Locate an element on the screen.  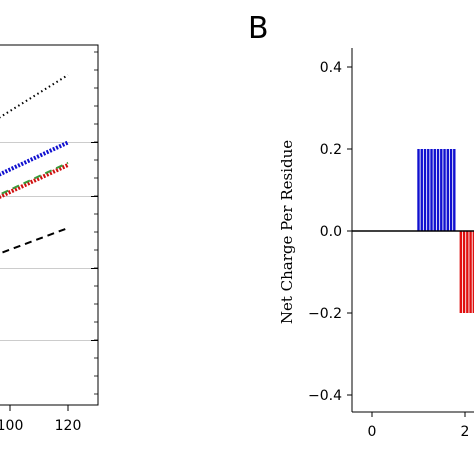
panel-a-lines is located at coordinates (34, 164).